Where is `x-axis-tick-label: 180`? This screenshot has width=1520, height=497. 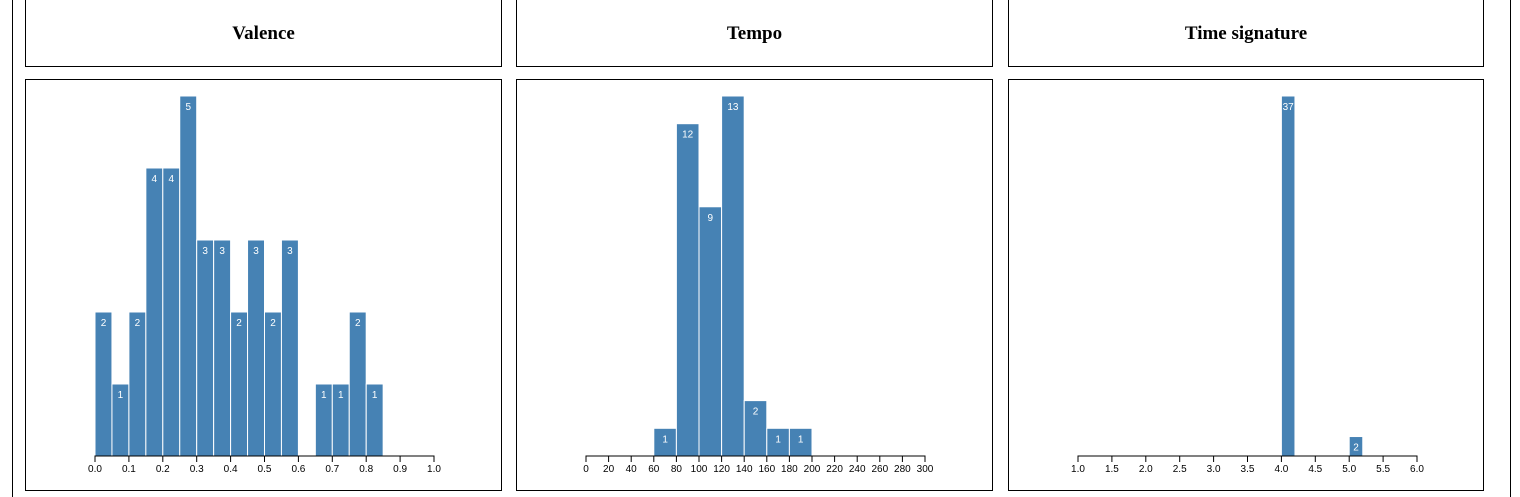 x-axis-tick-label: 180 is located at coordinates (789, 469).